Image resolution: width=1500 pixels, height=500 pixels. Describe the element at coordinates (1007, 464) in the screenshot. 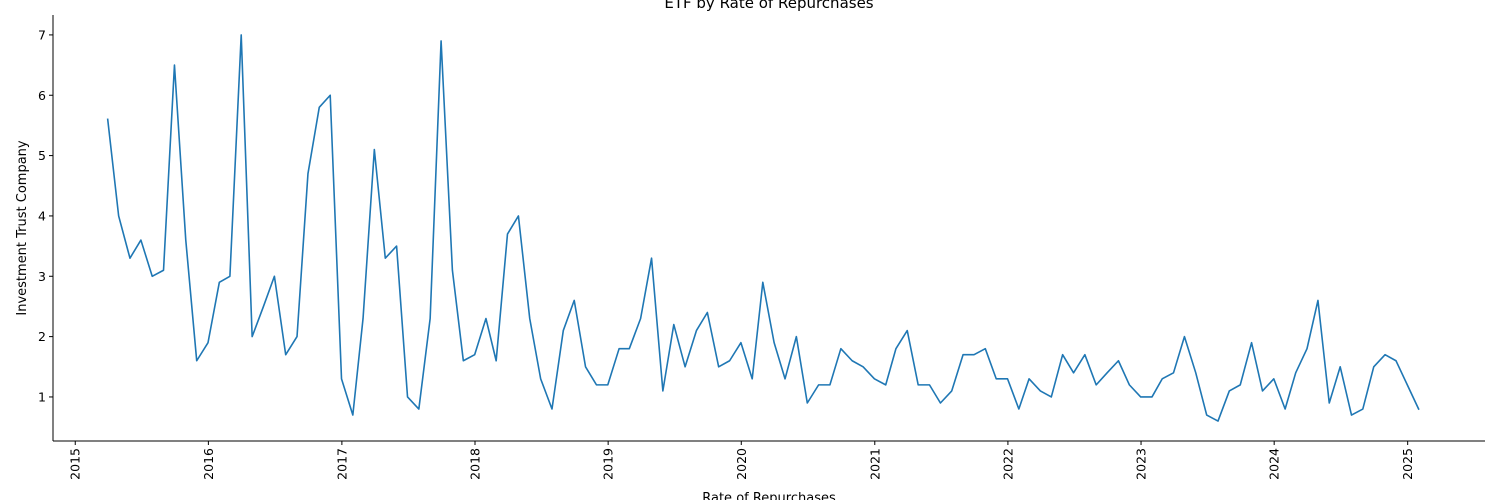

I see `x-tick-label: 2022` at that location.